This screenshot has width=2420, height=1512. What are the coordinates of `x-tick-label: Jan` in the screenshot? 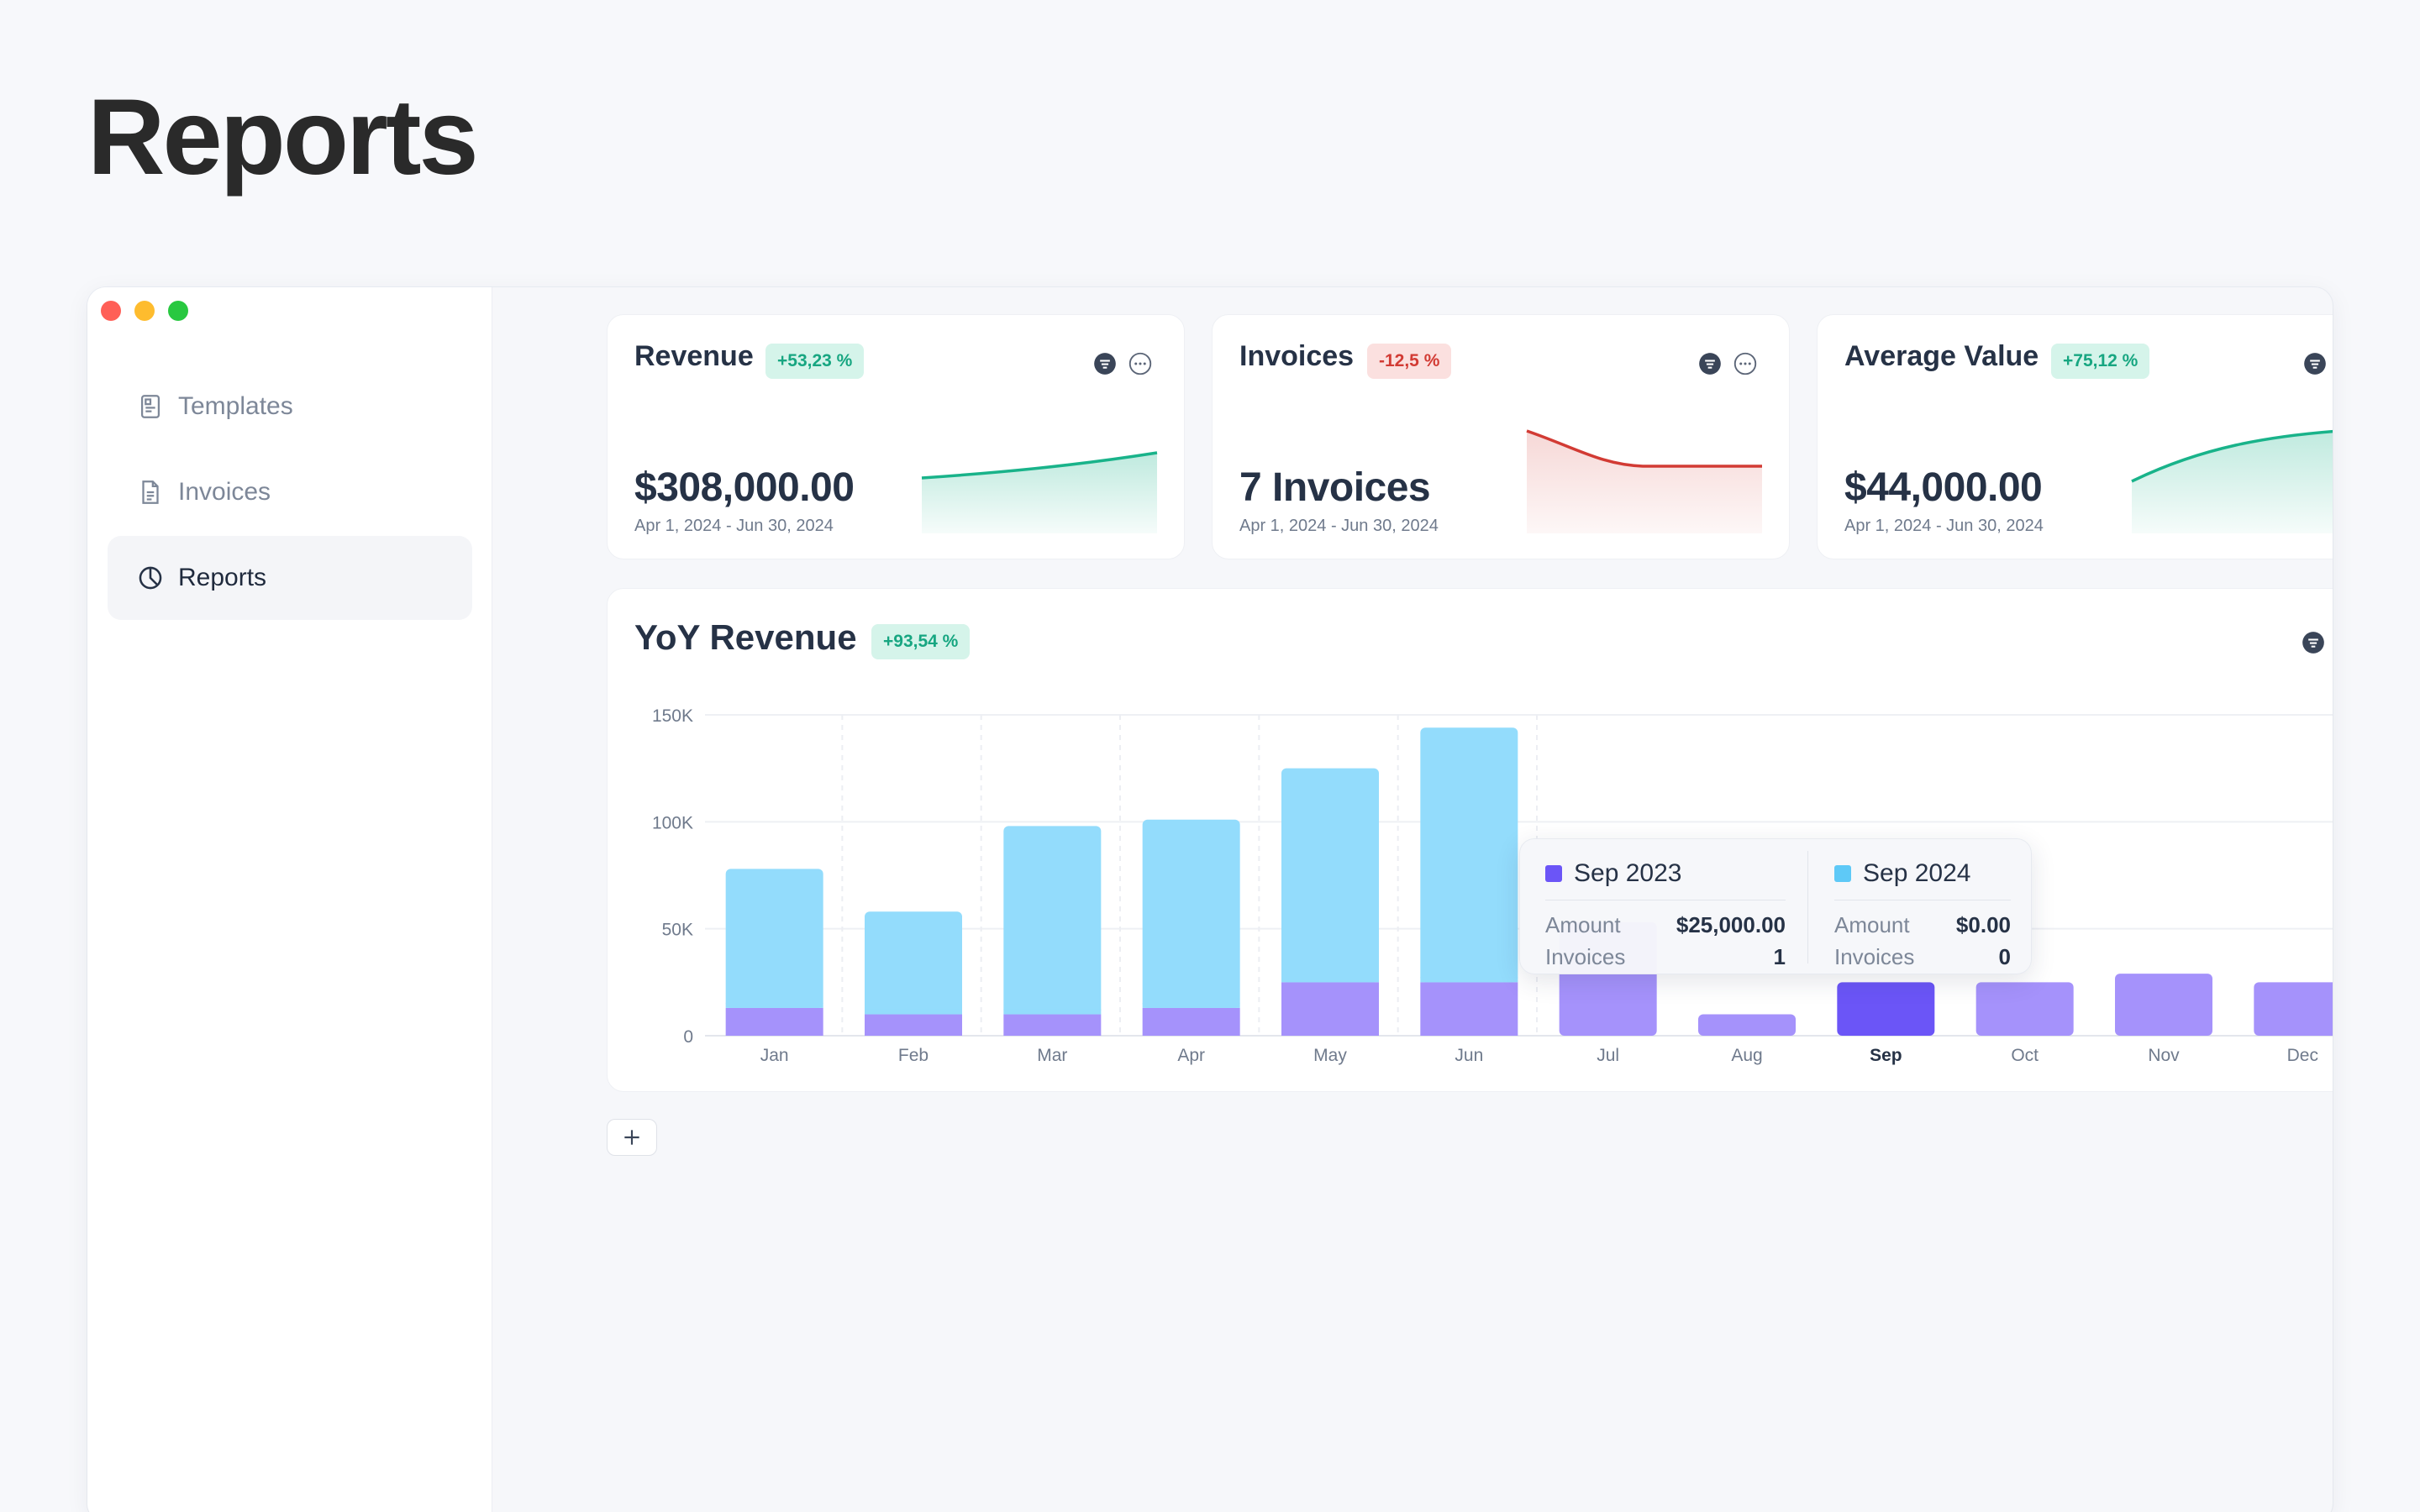 It's located at (774, 1055).